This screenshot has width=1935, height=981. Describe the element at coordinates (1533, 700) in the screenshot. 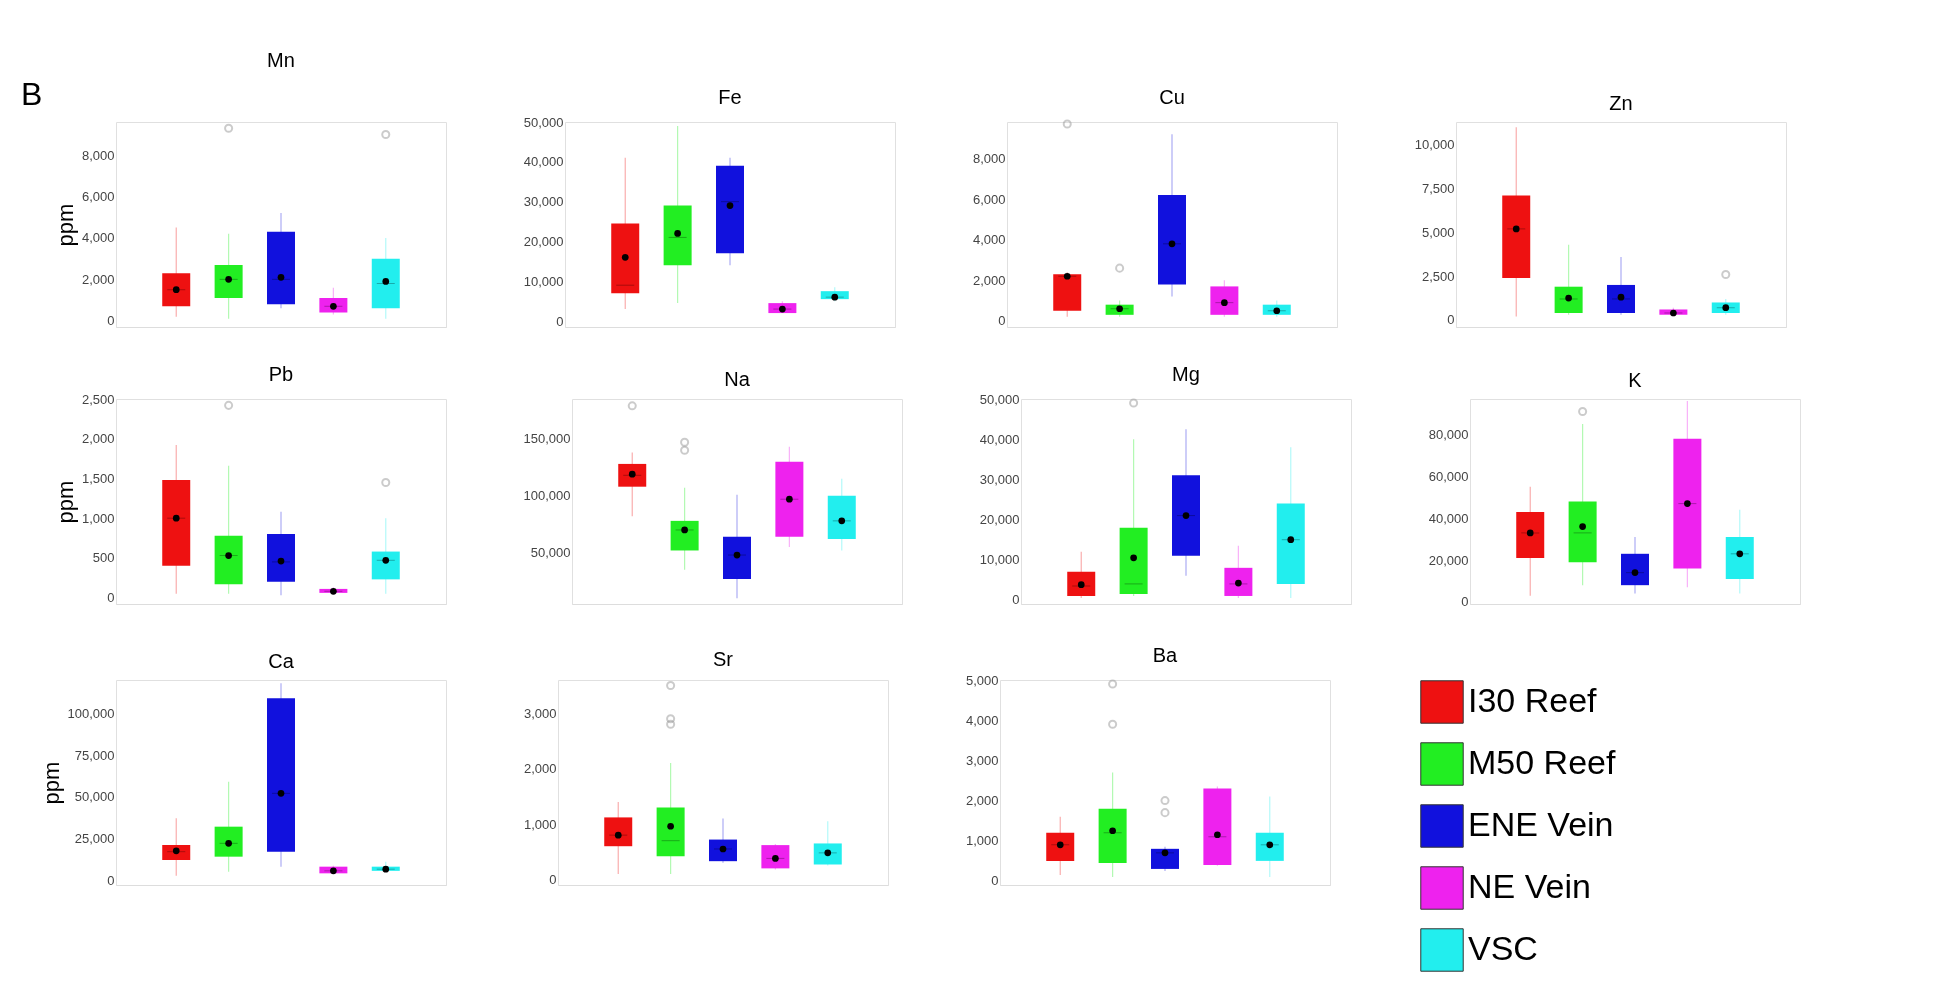

I see `legend-label: I30 Reef` at that location.